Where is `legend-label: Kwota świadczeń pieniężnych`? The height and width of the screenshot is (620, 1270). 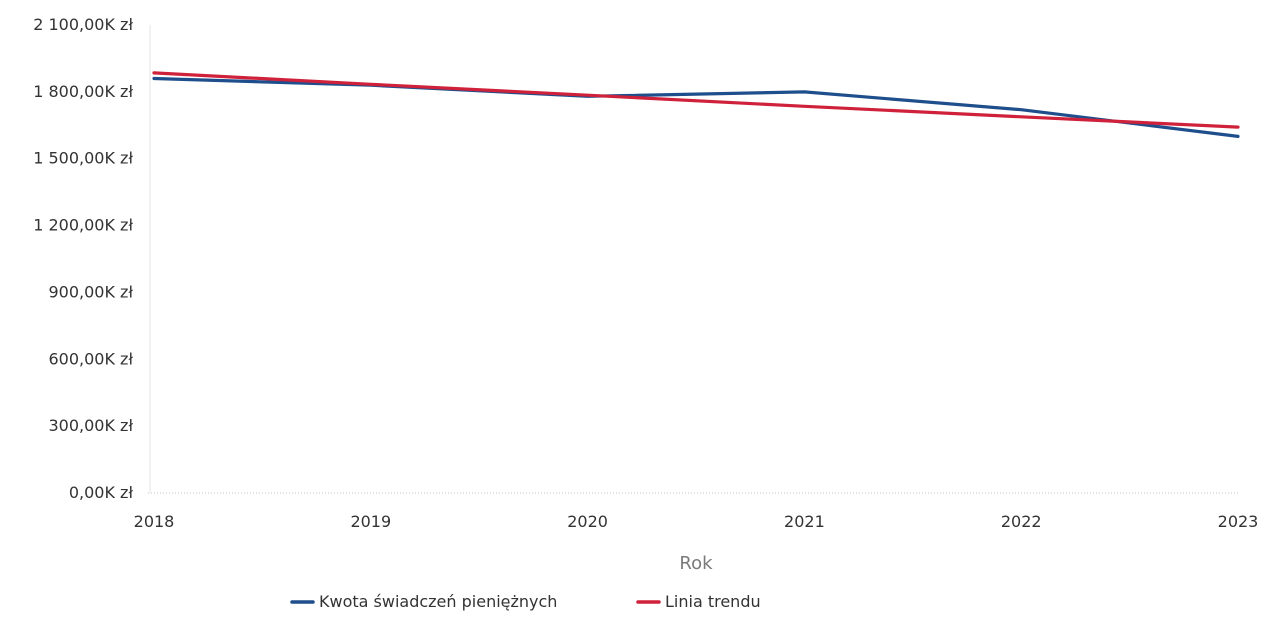
legend-label: Kwota świadczeń pieniężnych is located at coordinates (438, 601).